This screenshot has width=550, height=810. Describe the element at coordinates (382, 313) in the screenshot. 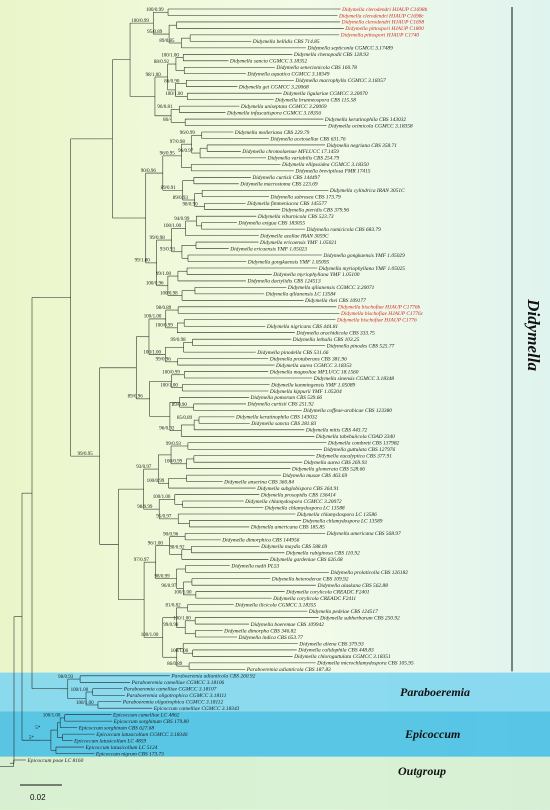

I see `taxon-label: Didymella bischofiae HJAUP C1776c` at that location.